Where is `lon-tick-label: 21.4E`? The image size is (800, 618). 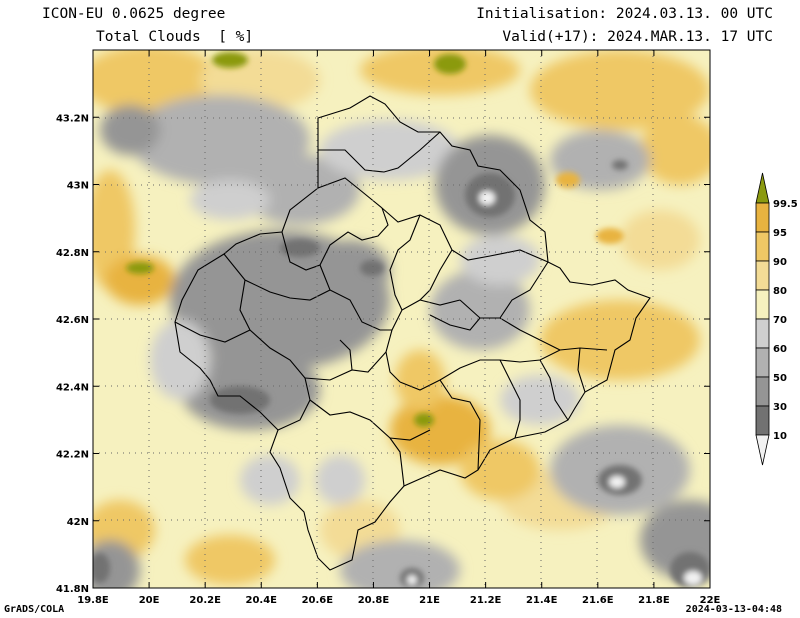 lon-tick-label: 21.4E is located at coordinates (542, 600).